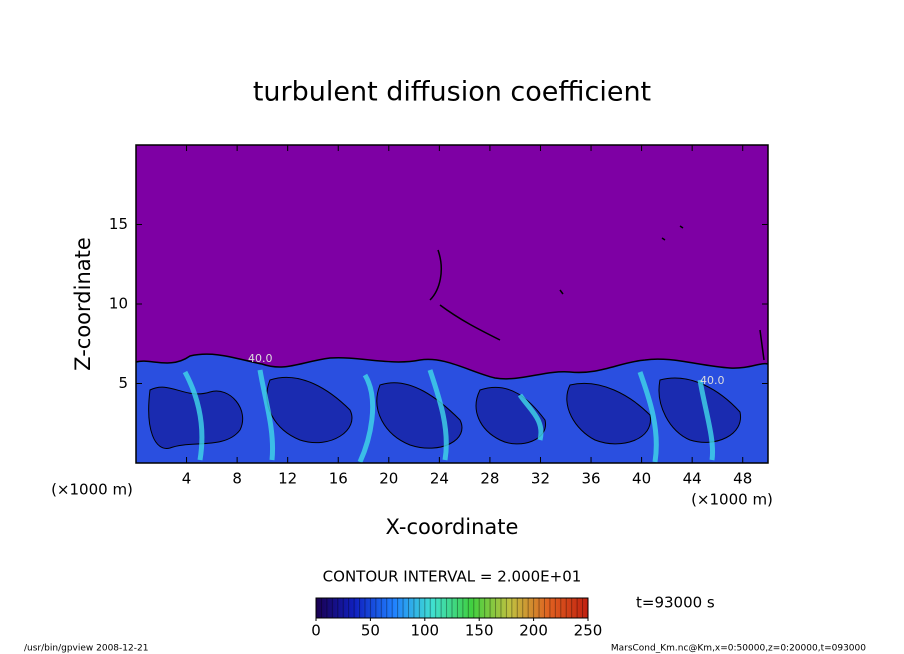 The image size is (904, 654). I want to click on x-tick-label: 8, so click(237, 479).